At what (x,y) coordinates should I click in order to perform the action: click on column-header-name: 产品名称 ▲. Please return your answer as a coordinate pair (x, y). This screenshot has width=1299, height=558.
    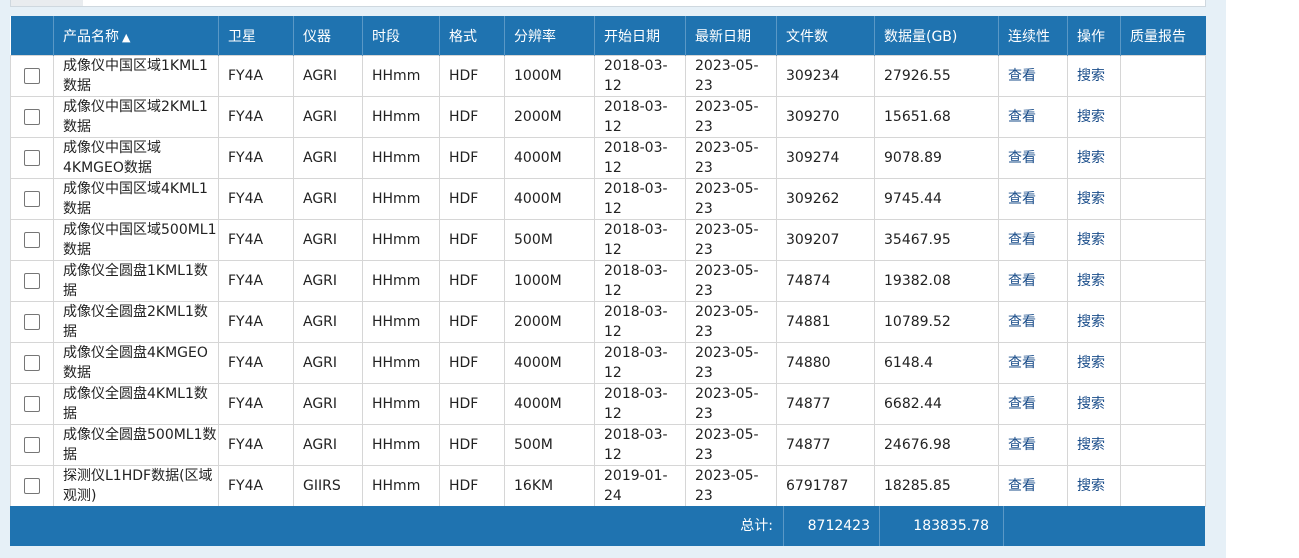
    Looking at the image, I should click on (136, 36).